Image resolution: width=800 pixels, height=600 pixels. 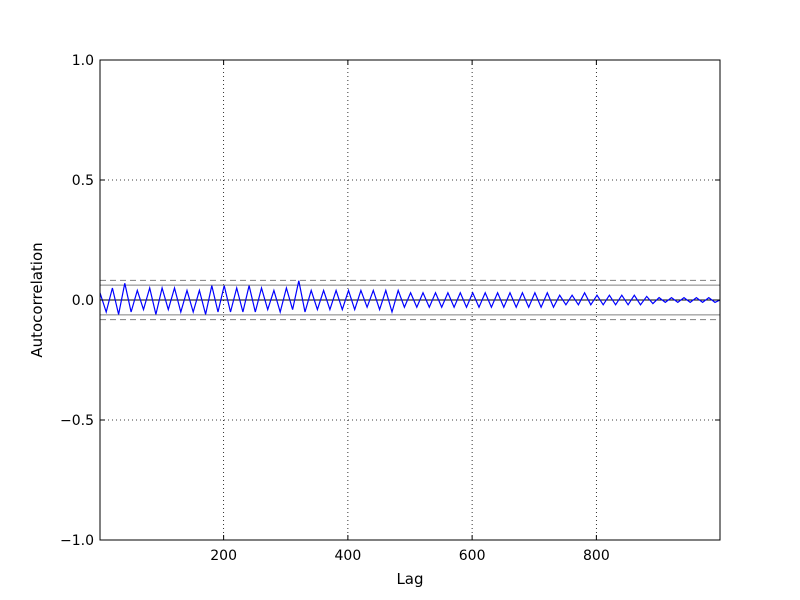 I want to click on x-tick-label: 200, so click(x=223, y=556).